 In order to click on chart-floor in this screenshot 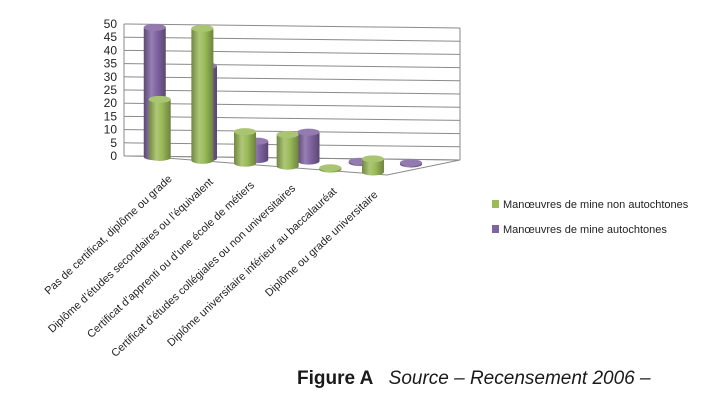, I will do `click(292, 165)`.